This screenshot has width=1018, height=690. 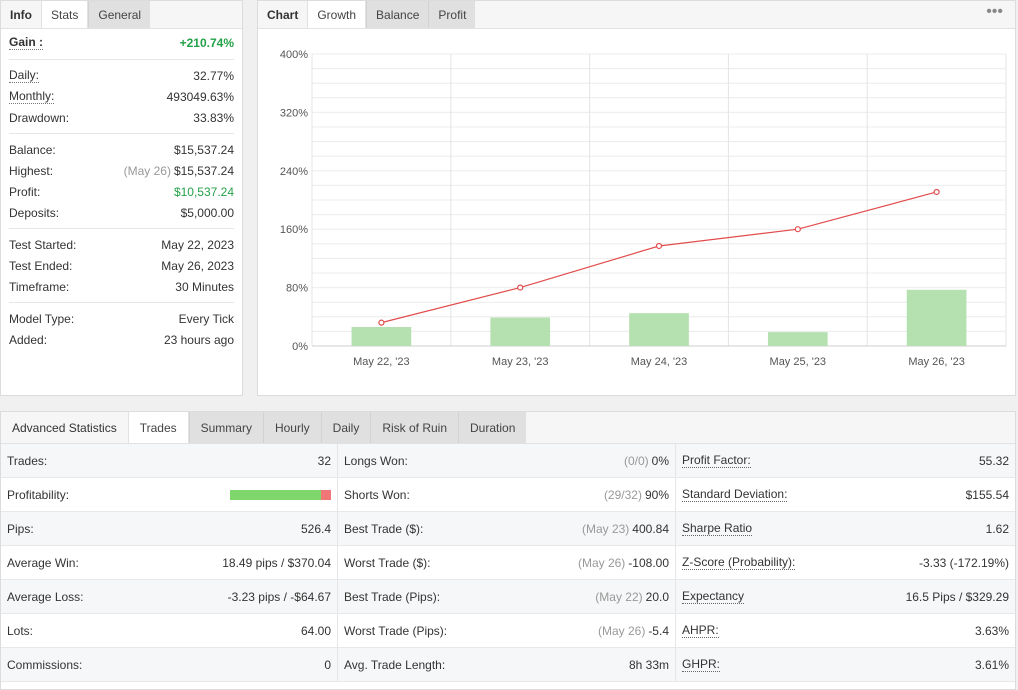 I want to click on y-tick-label: 0%, so click(x=300, y=347).